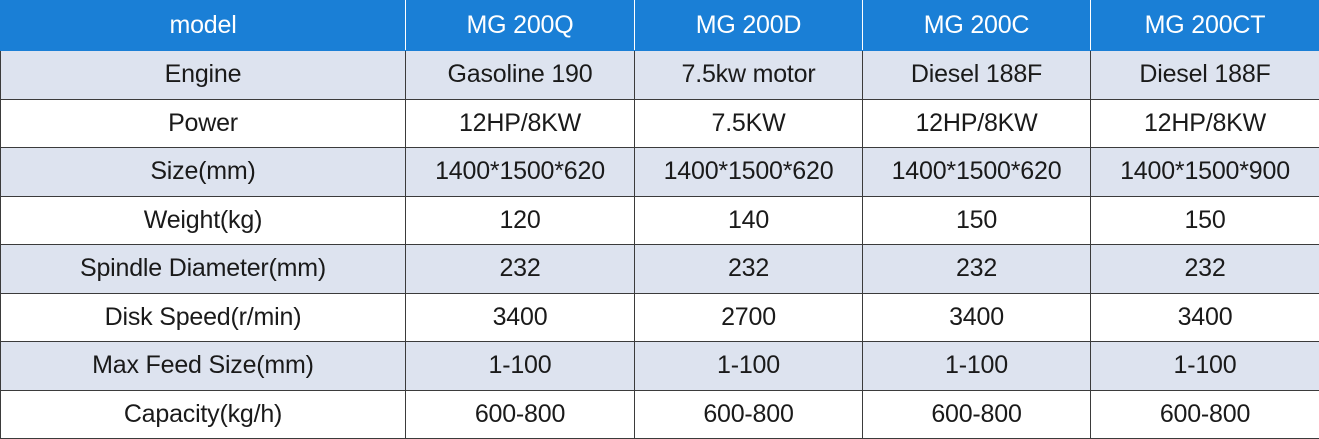  I want to click on header-cell-mg200ct: MG 200CT, so click(1205, 26).